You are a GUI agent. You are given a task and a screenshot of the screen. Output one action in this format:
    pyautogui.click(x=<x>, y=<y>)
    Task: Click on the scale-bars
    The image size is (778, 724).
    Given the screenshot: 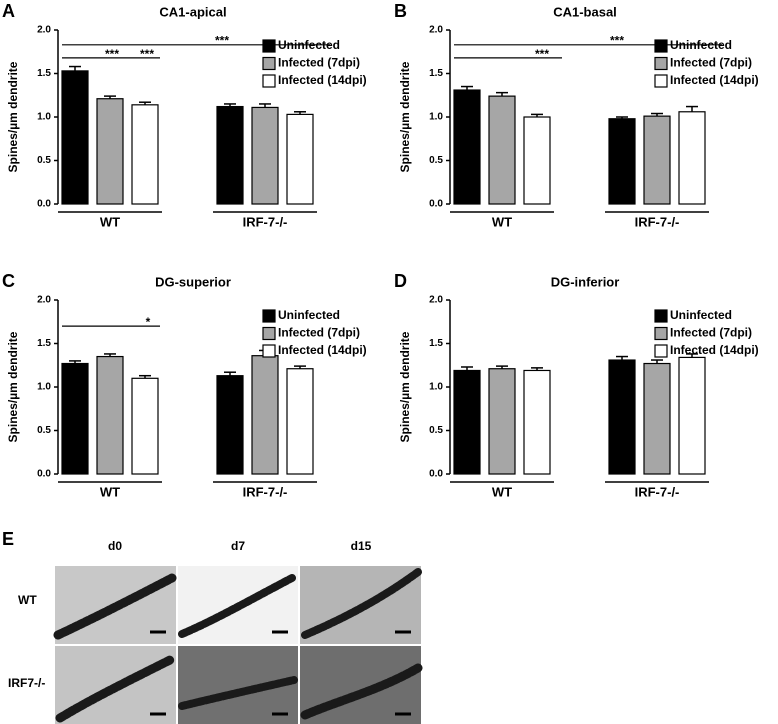 What is the action you would take?
    pyautogui.click(x=280, y=673)
    